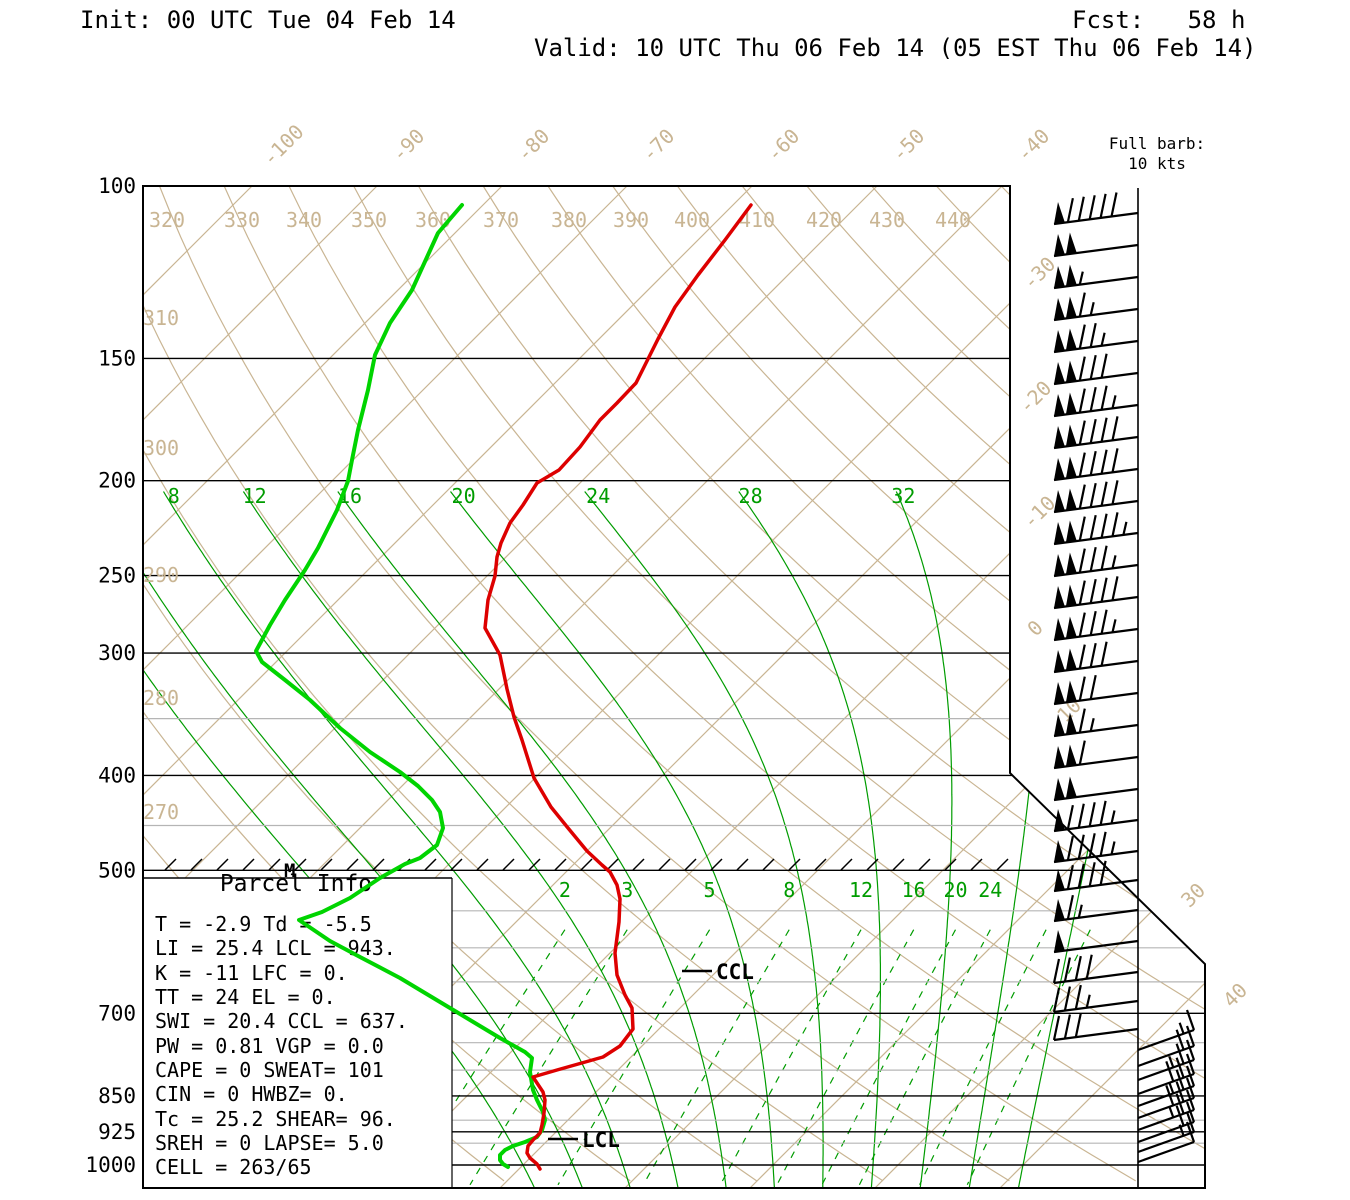 The image size is (1350, 1200). I want to click on barb-legend-line2: 10 kts, so click(1157, 163).